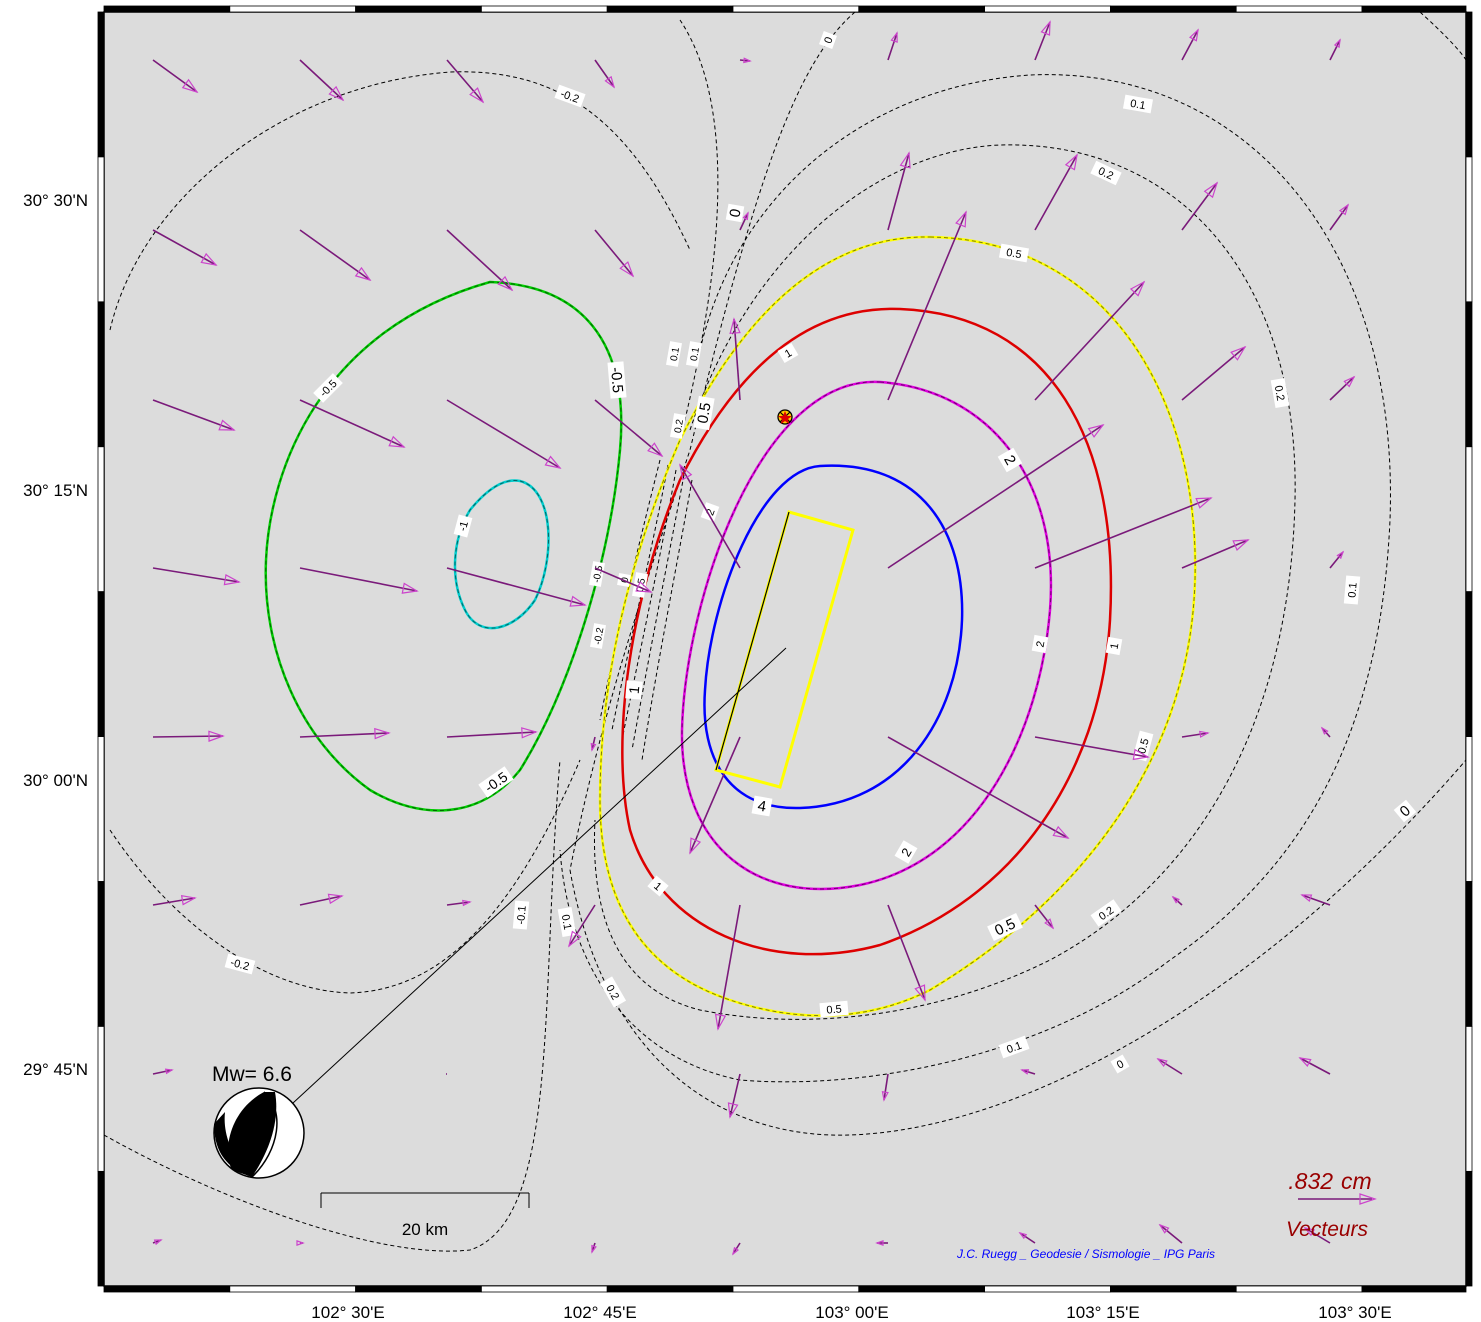 This screenshot has height=1322, width=1481. Describe the element at coordinates (55, 780) in the screenshot. I see `lat-label: 30° 00'N` at that location.